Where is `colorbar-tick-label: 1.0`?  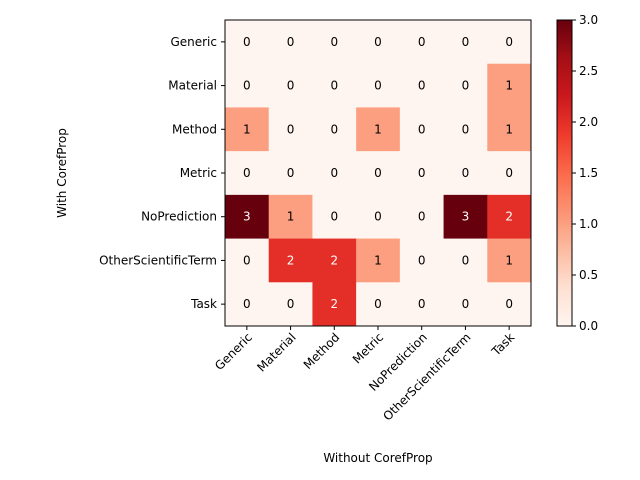
colorbar-tick-label: 1.0 is located at coordinates (588, 224).